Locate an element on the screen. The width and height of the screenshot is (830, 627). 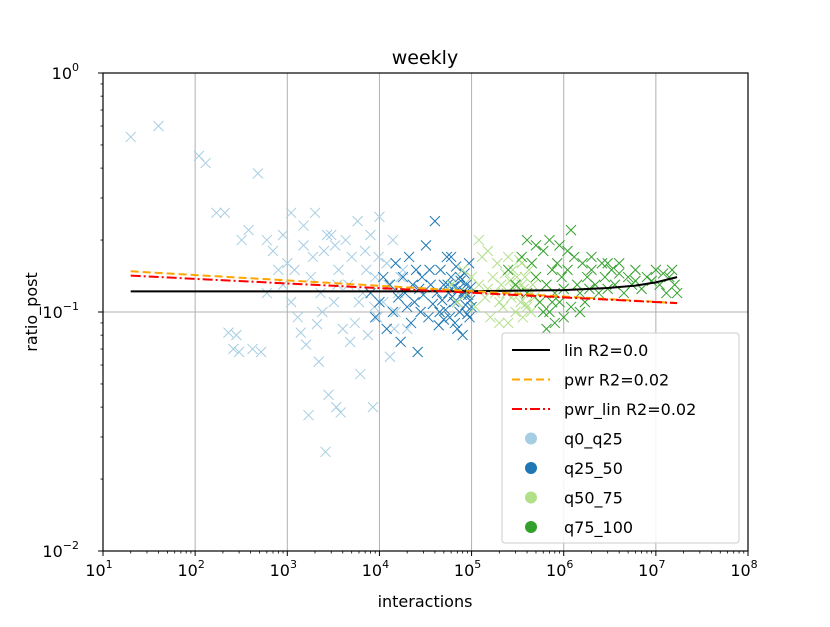
x-axis-title: interactions is located at coordinates (425, 601).